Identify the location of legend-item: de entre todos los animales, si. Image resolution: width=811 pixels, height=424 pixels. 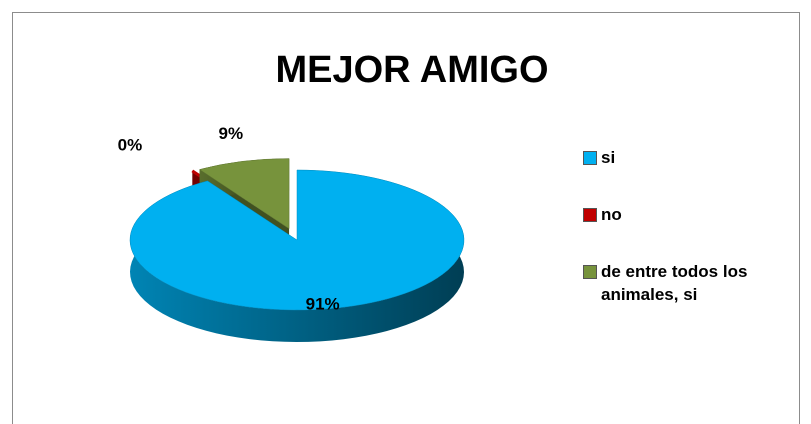
(678, 283).